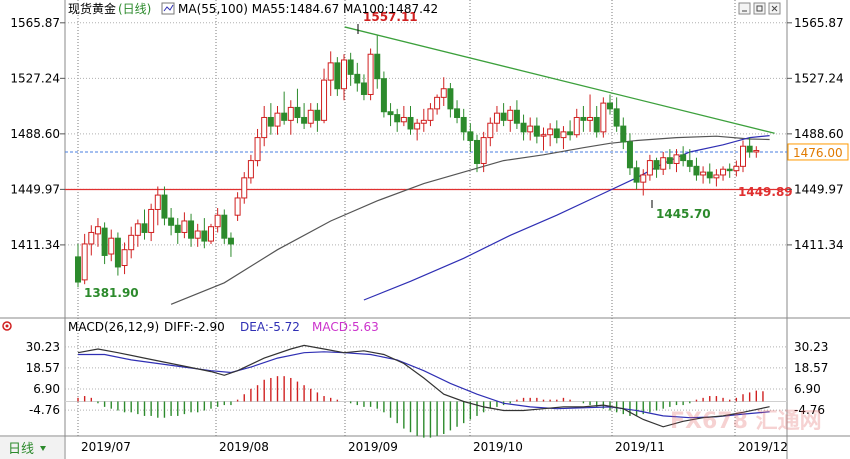 The image size is (850, 459). Describe the element at coordinates (21, 449) in the screenshot. I see `period-tab: 日线` at that location.